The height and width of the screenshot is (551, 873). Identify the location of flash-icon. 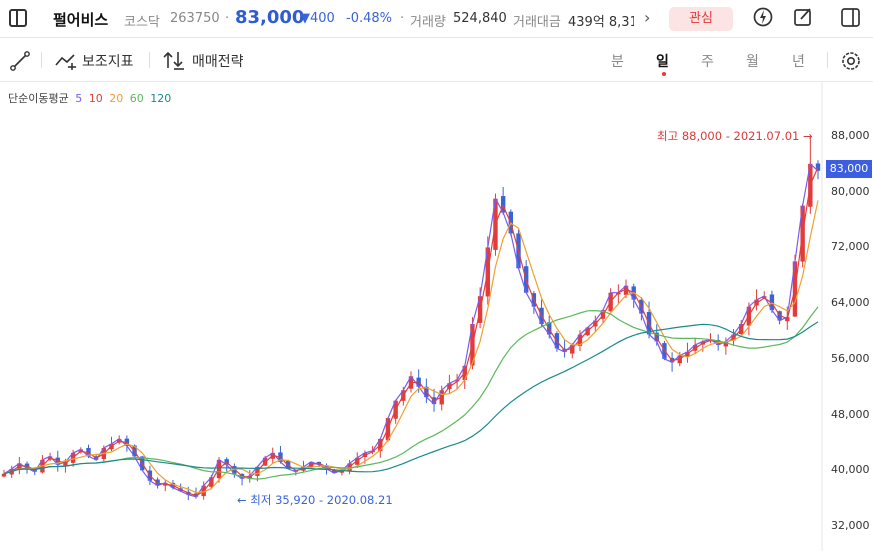
(763, 17).